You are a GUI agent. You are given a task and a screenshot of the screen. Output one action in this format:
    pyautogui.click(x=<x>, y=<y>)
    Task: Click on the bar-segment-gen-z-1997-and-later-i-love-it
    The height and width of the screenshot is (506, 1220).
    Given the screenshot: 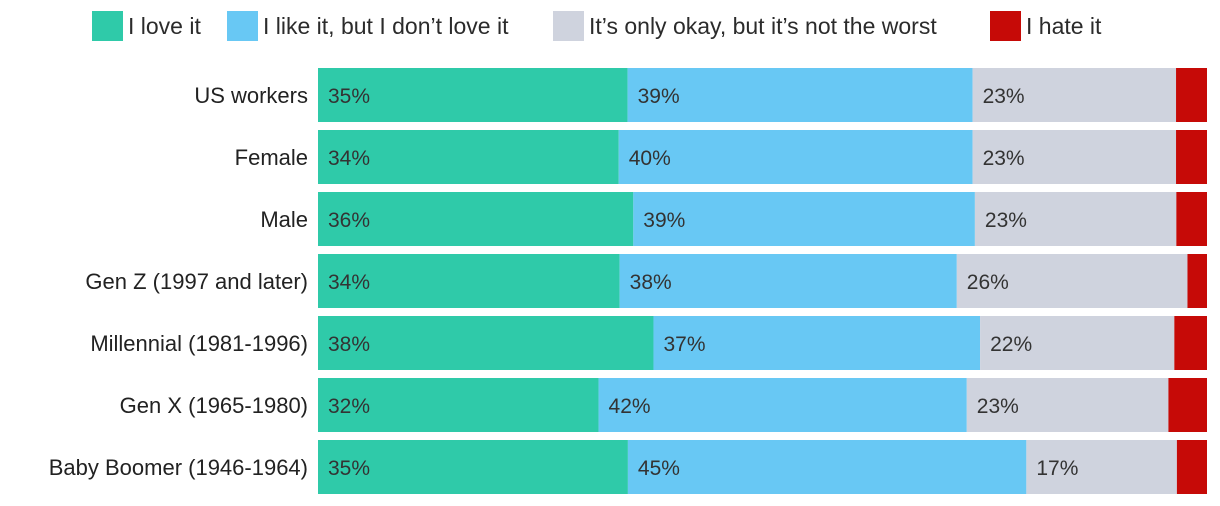 What is the action you would take?
    pyautogui.click(x=469, y=281)
    